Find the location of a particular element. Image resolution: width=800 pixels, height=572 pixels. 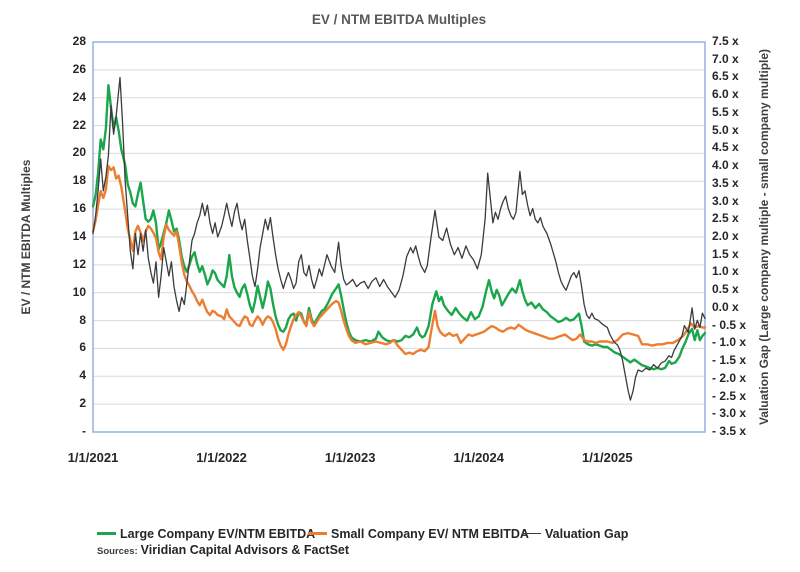

legend-item-small-company: Small Company EV/ NTM EBITDA is located at coordinates (418, 533).